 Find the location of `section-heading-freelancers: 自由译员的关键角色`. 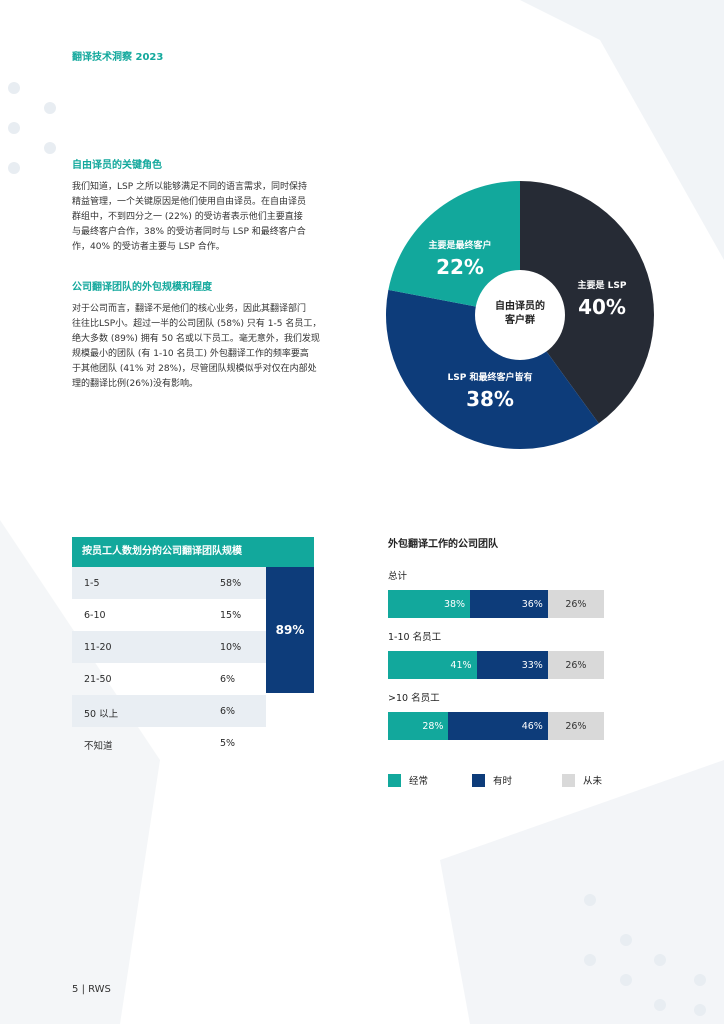

section-heading-freelancers: 自由译员的关键角色 is located at coordinates (117, 165).